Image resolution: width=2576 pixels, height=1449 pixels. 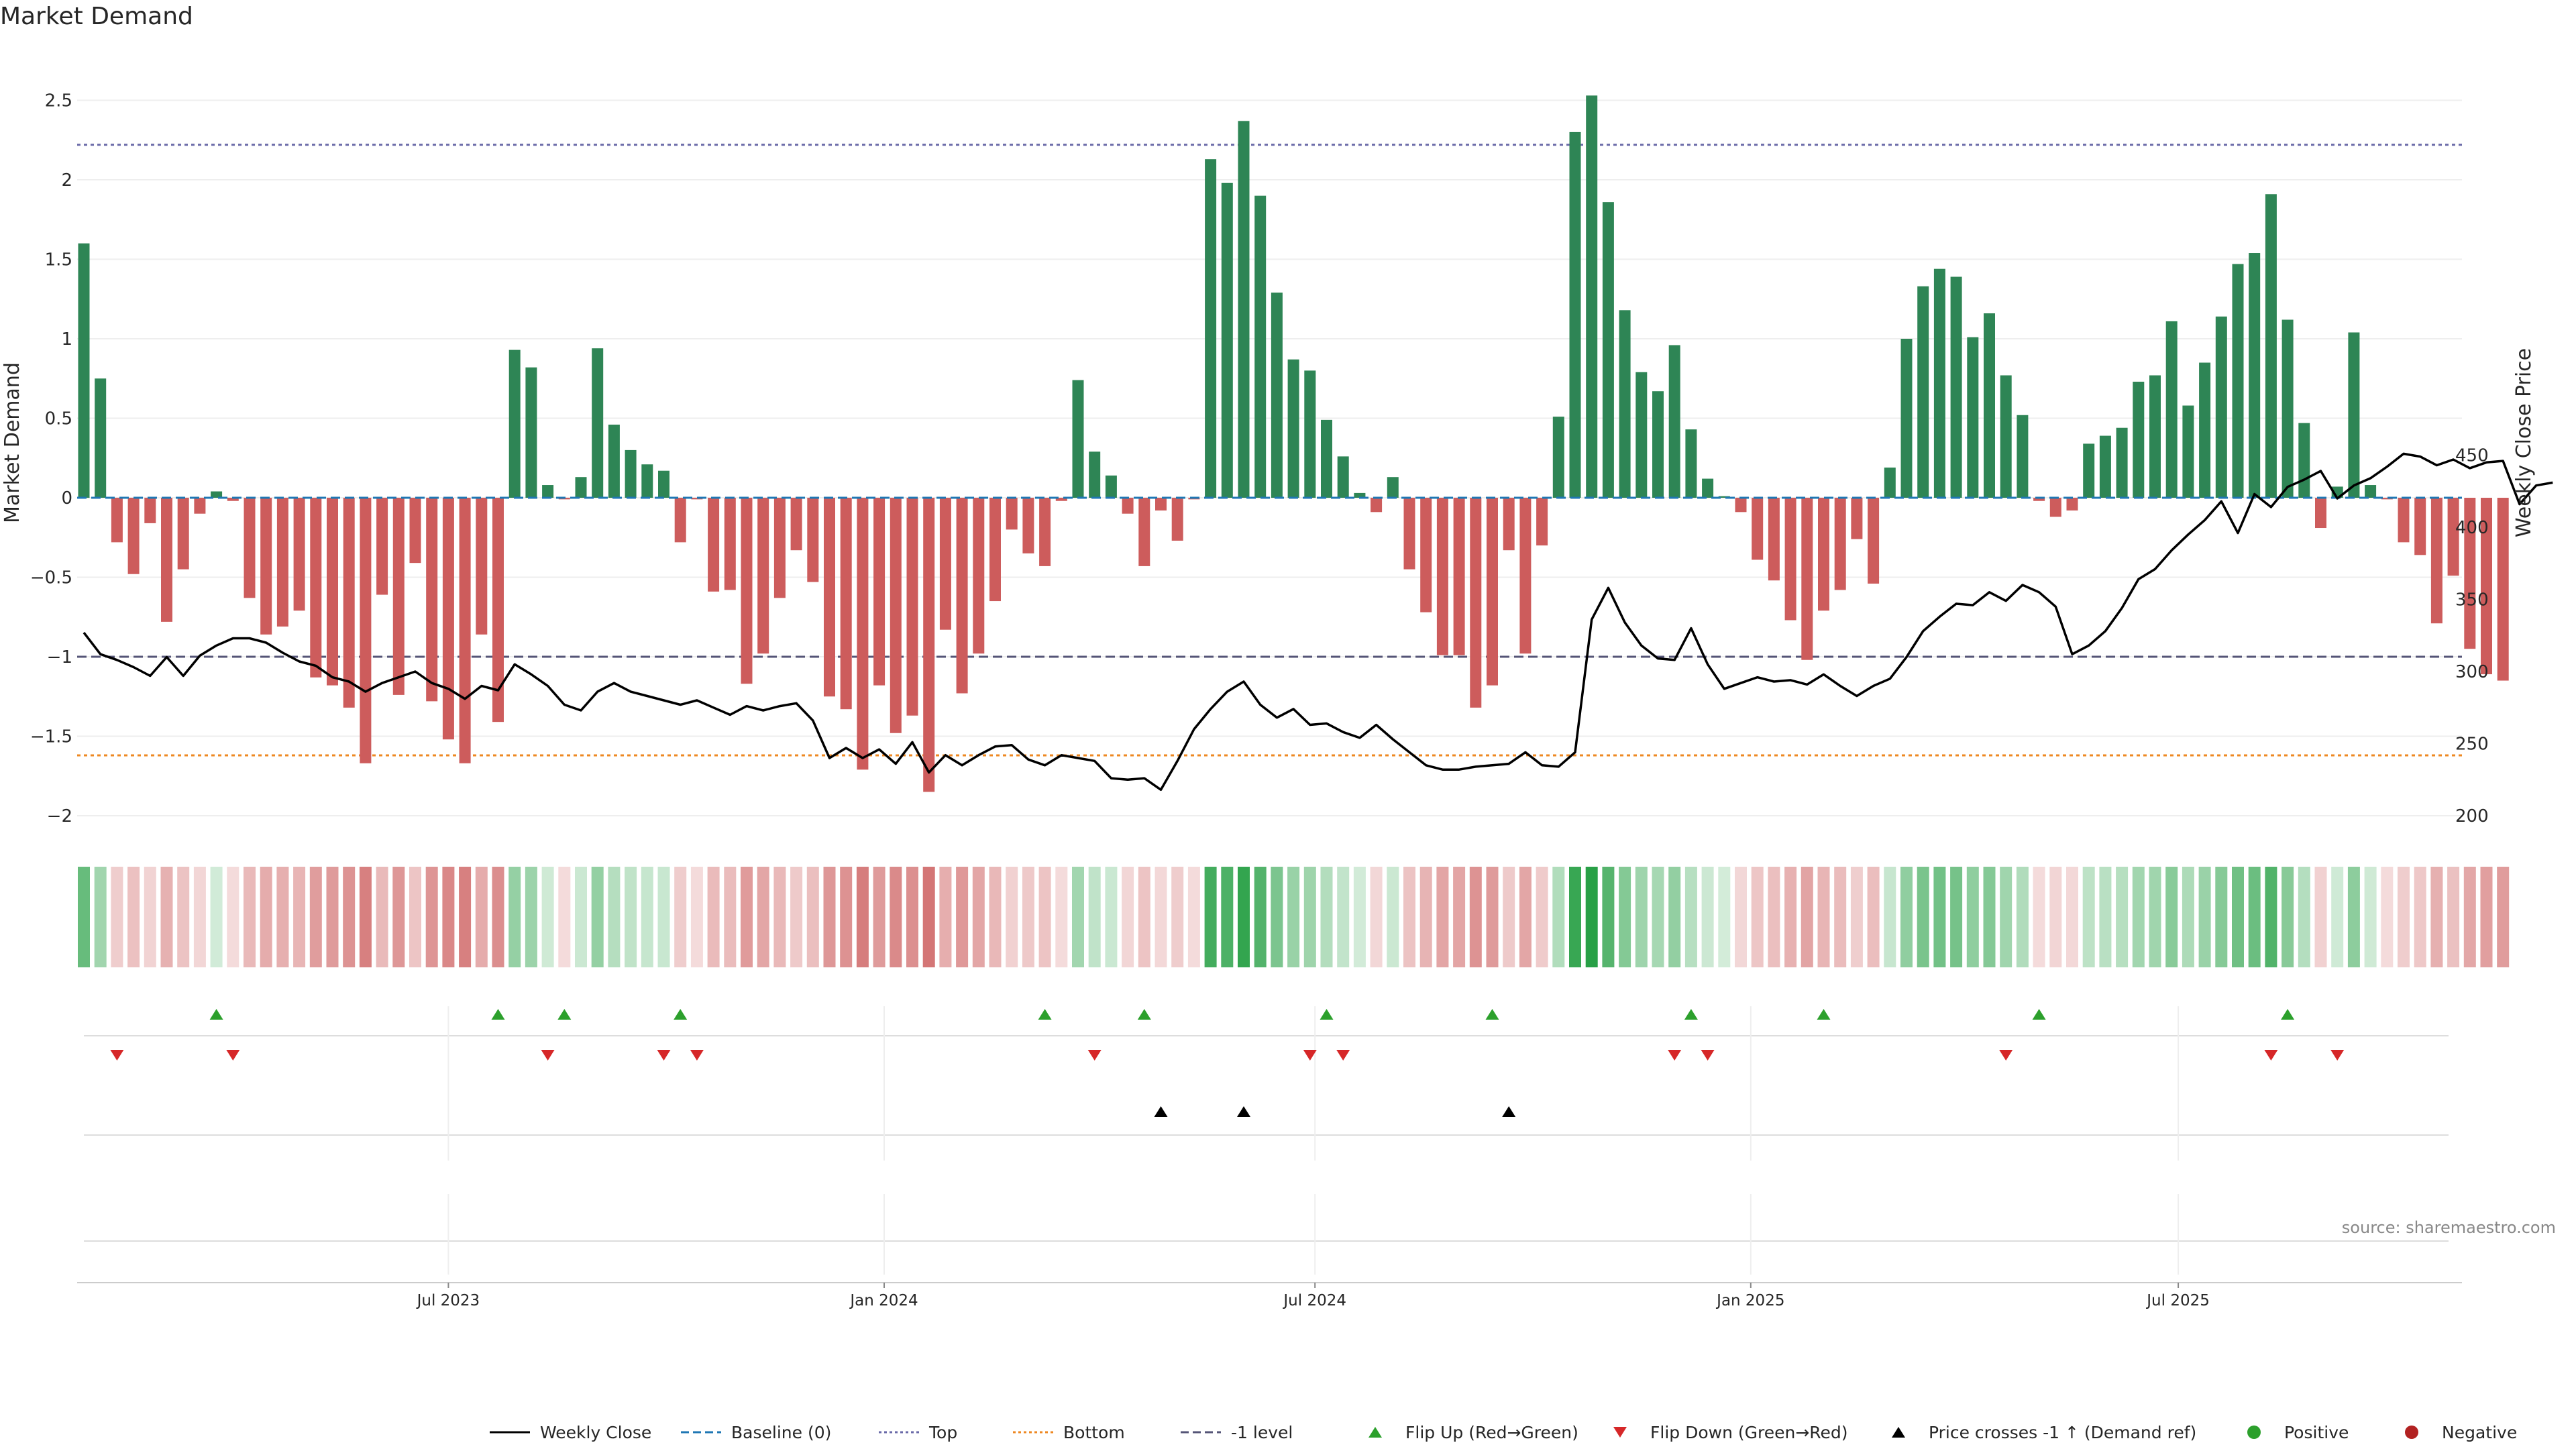 What do you see at coordinates (1749, 1432) in the screenshot?
I see `legend-label: Flip Down (Green→Red)` at bounding box center [1749, 1432].